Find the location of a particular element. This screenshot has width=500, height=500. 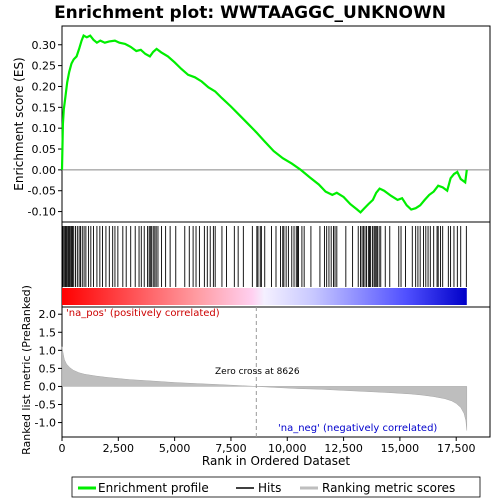

es-y-tick-label: -0.10 is located at coordinates (42, 212).